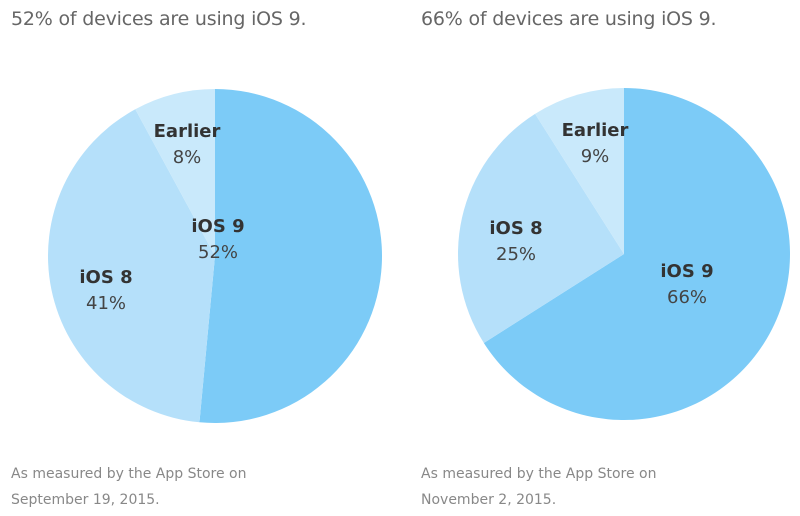 The image size is (800, 516). What do you see at coordinates (218, 252) in the screenshot?
I see `slice-value: 52%` at bounding box center [218, 252].